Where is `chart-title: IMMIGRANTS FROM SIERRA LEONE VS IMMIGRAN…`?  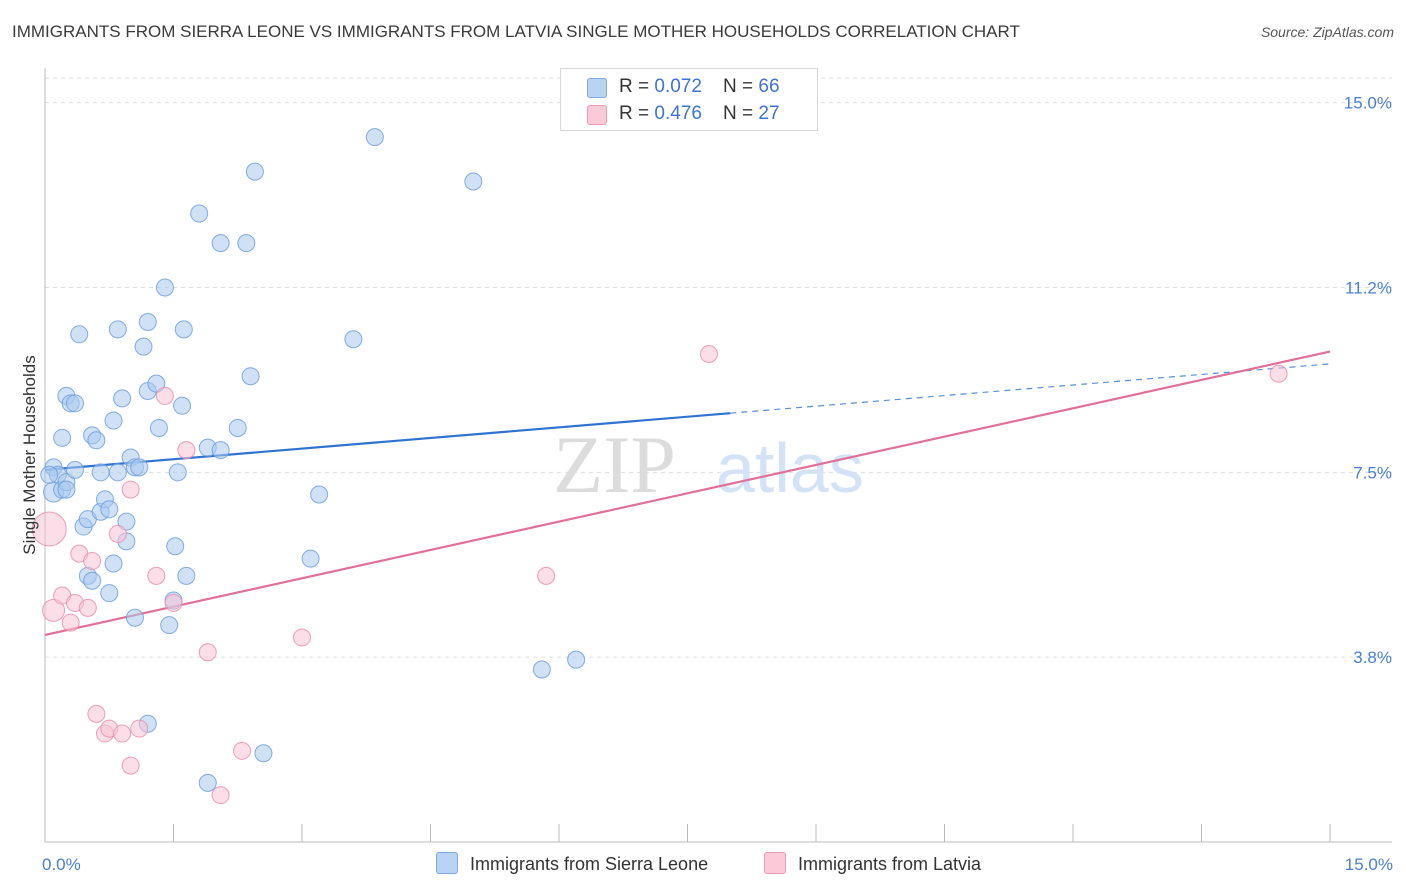
chart-title: IMMIGRANTS FROM SIERRA LEONE VS IMMIGRAN… is located at coordinates (516, 31).